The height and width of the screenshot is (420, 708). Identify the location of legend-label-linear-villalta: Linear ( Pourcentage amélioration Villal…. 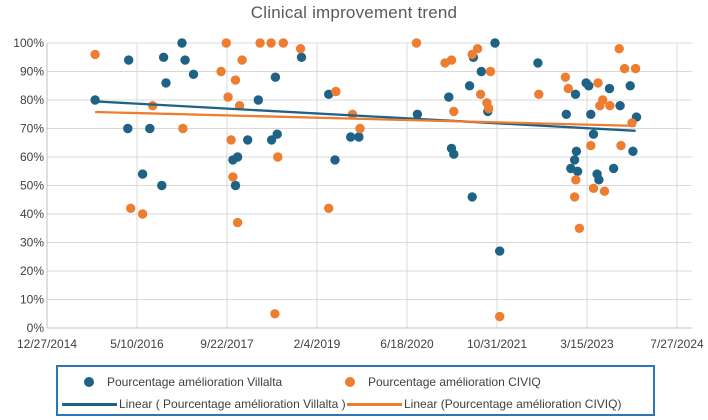
(232, 404).